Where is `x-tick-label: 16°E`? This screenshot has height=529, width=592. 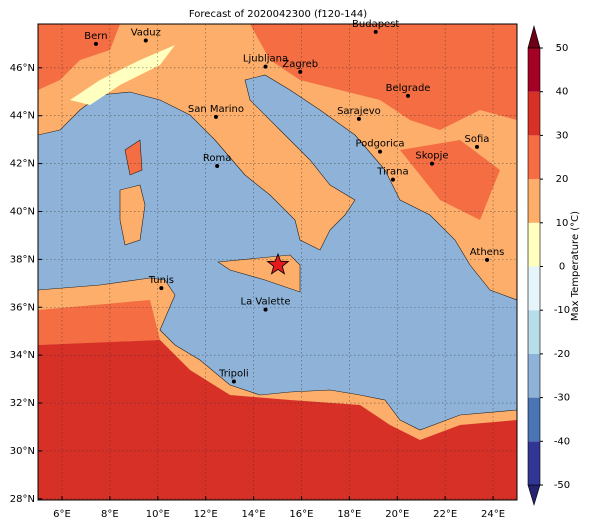
x-tick-label: 16°E is located at coordinates (301, 514).